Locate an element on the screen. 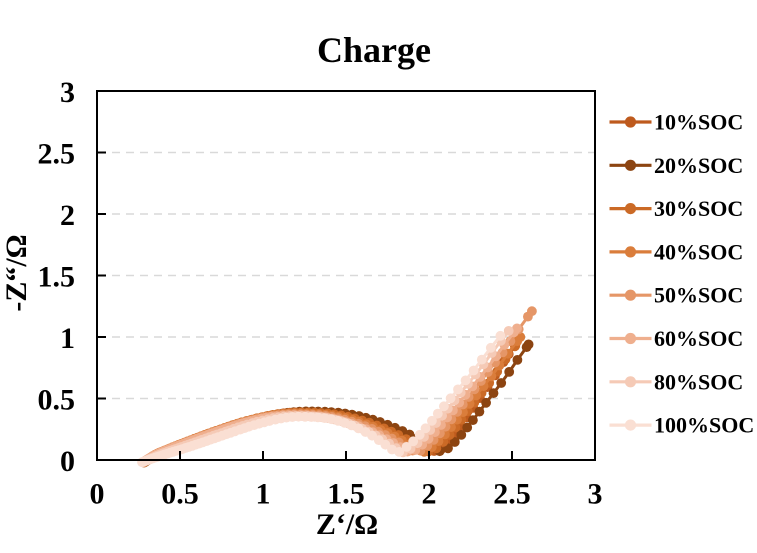 This screenshot has height=553, width=757. svg-text: Z‘/Ω is located at coordinates (347, 524).